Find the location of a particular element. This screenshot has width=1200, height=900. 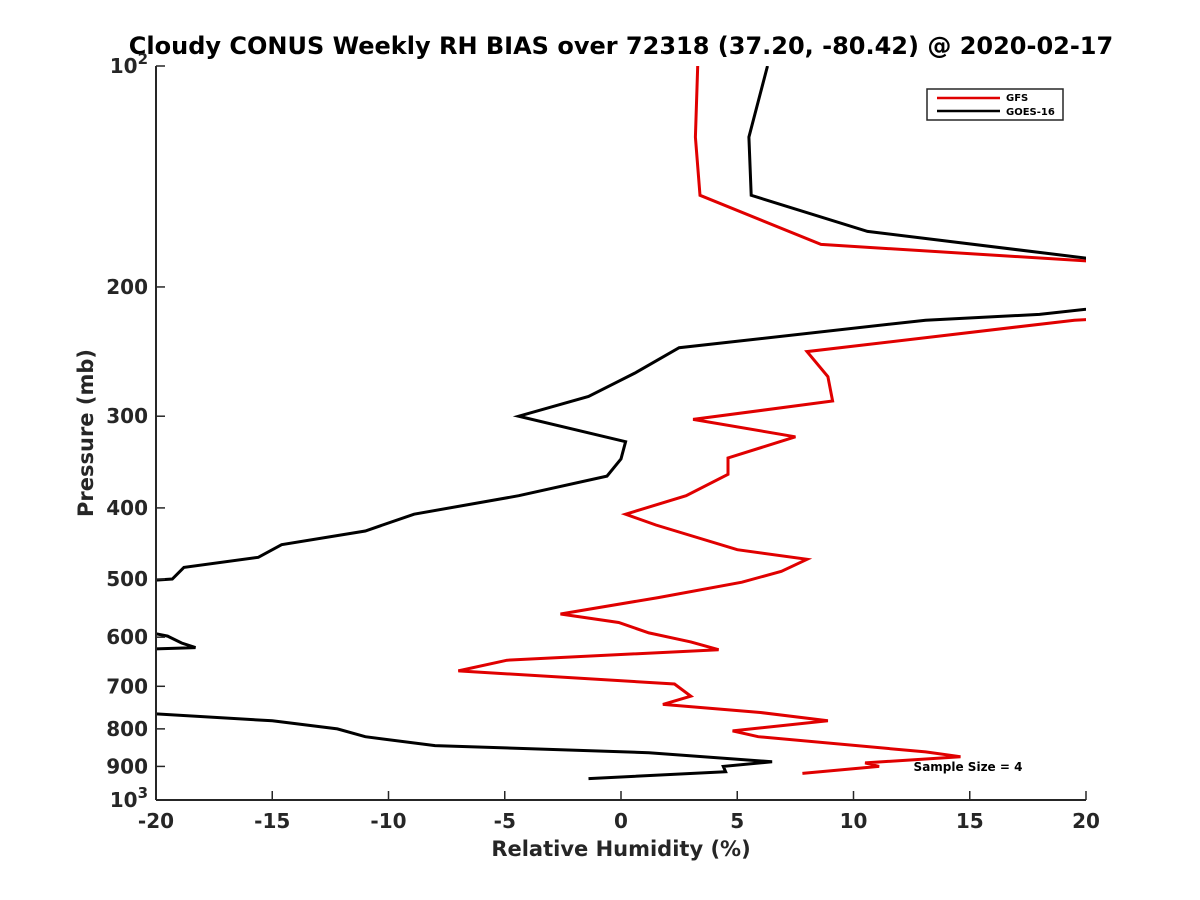

x-tick-label: -10 is located at coordinates (388, 821).